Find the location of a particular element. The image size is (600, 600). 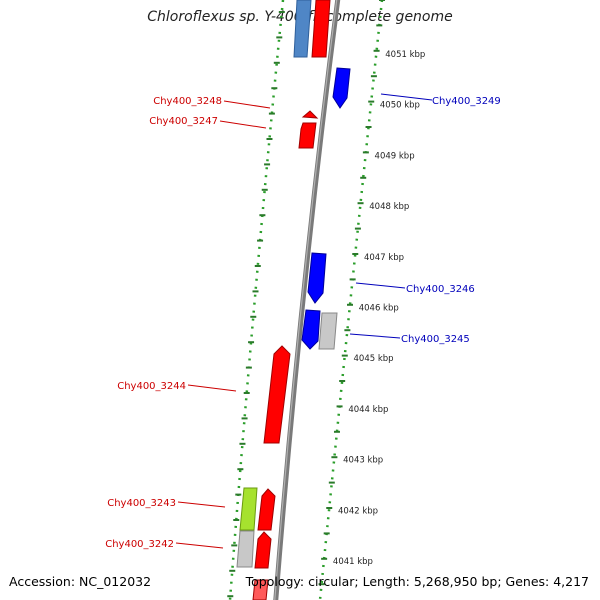

gene-label-chy400-3242: Chy400_3242 is located at coordinates (139, 544).